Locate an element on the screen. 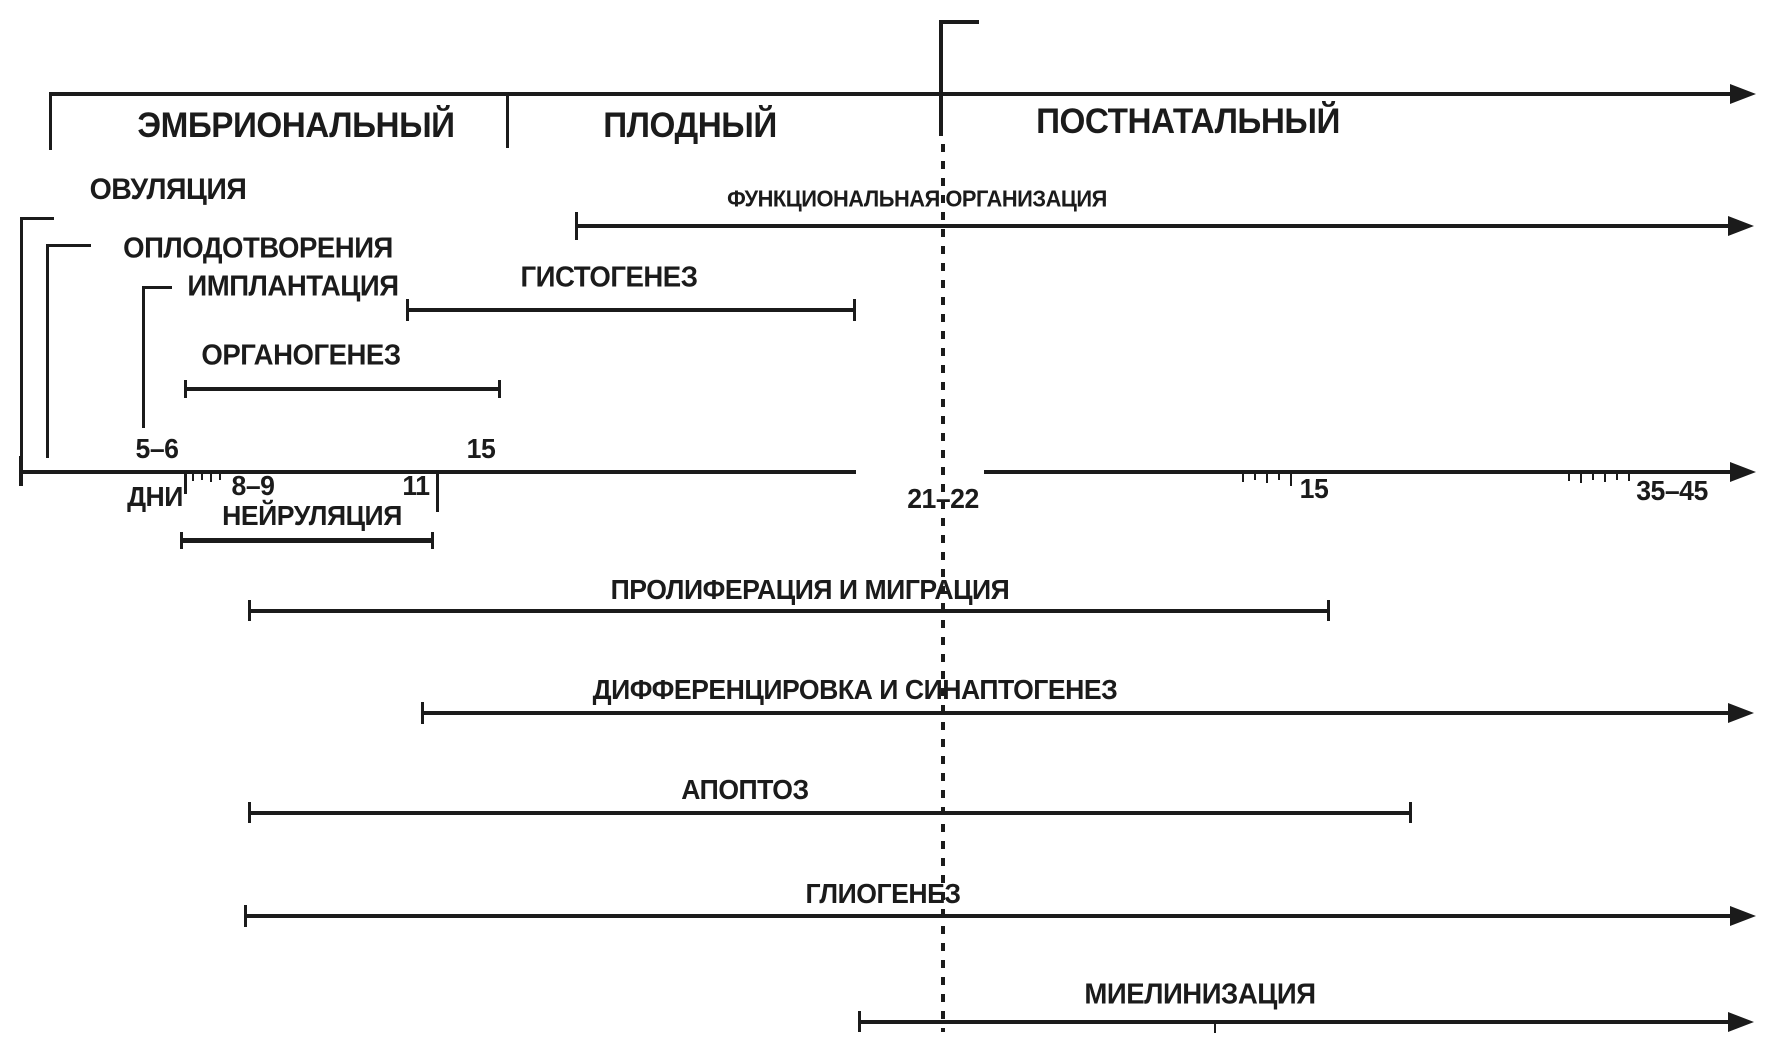 The width and height of the screenshot is (1772, 1037). time-axis-tick-day11 is located at coordinates (437, 492).